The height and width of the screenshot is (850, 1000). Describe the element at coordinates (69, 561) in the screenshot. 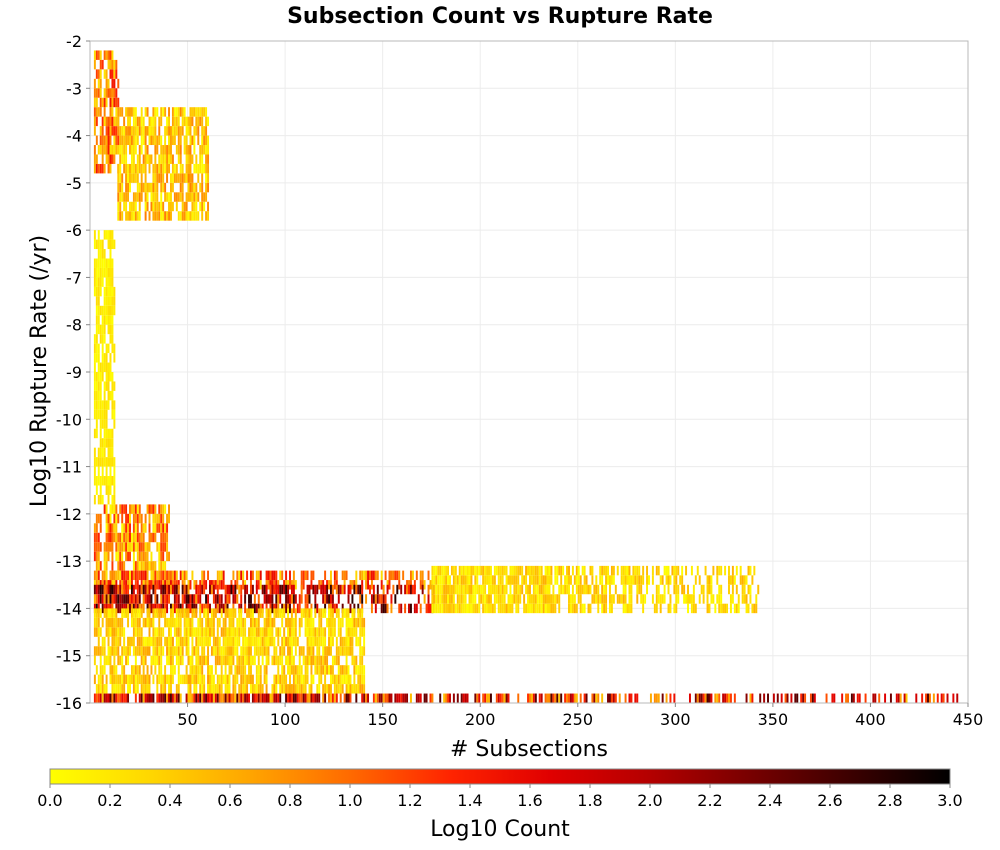

I see `y-tick-label: -13` at that location.